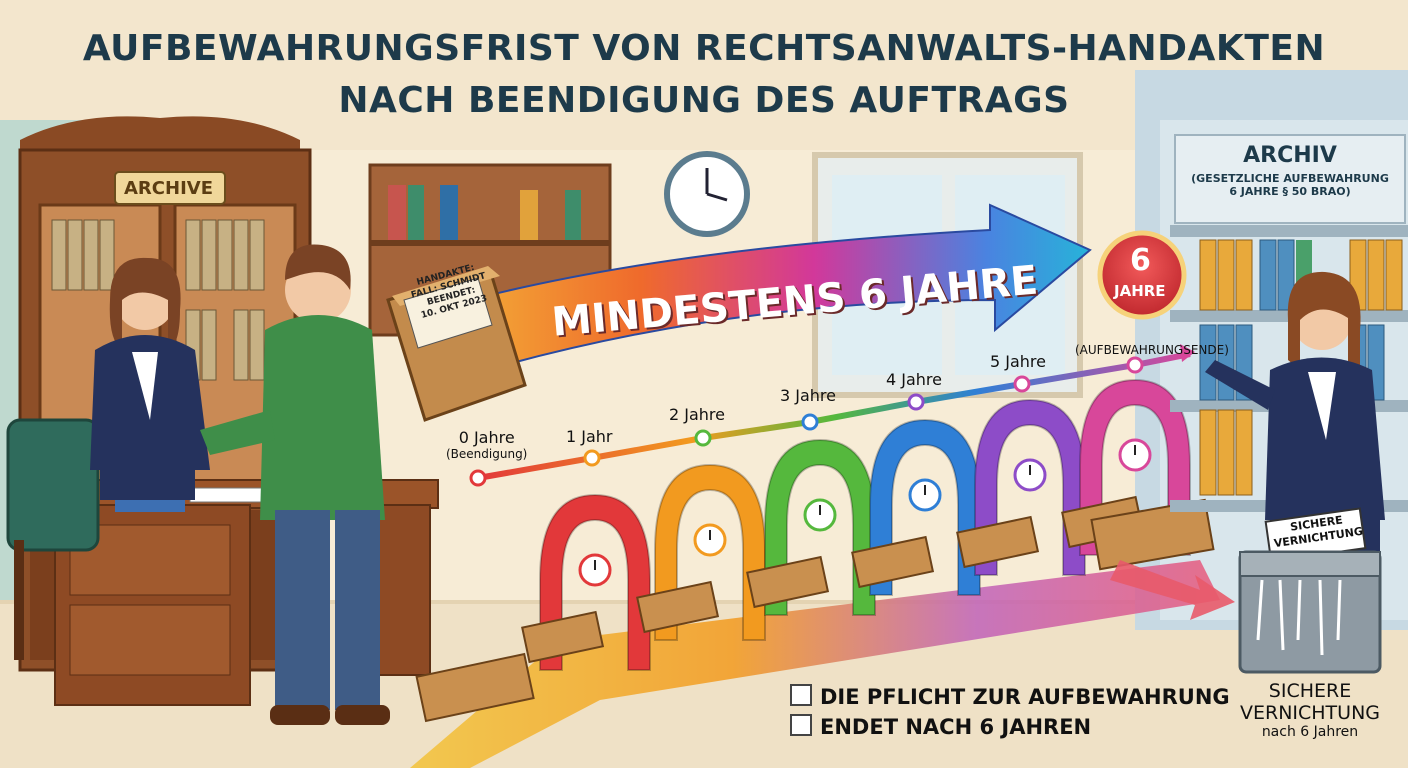  I want to click on milestone-label: 4 Jahre, so click(914, 379).